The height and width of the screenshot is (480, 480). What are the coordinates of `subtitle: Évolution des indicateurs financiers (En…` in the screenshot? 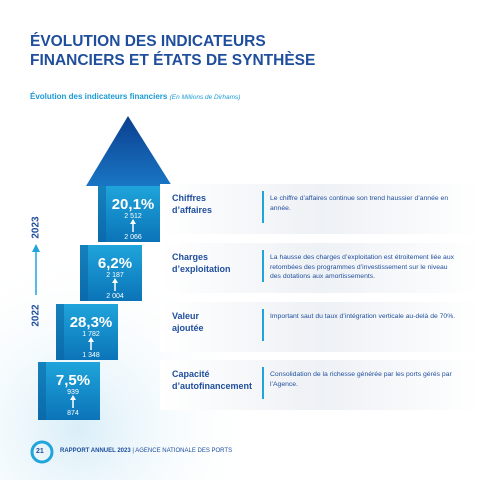 It's located at (135, 96).